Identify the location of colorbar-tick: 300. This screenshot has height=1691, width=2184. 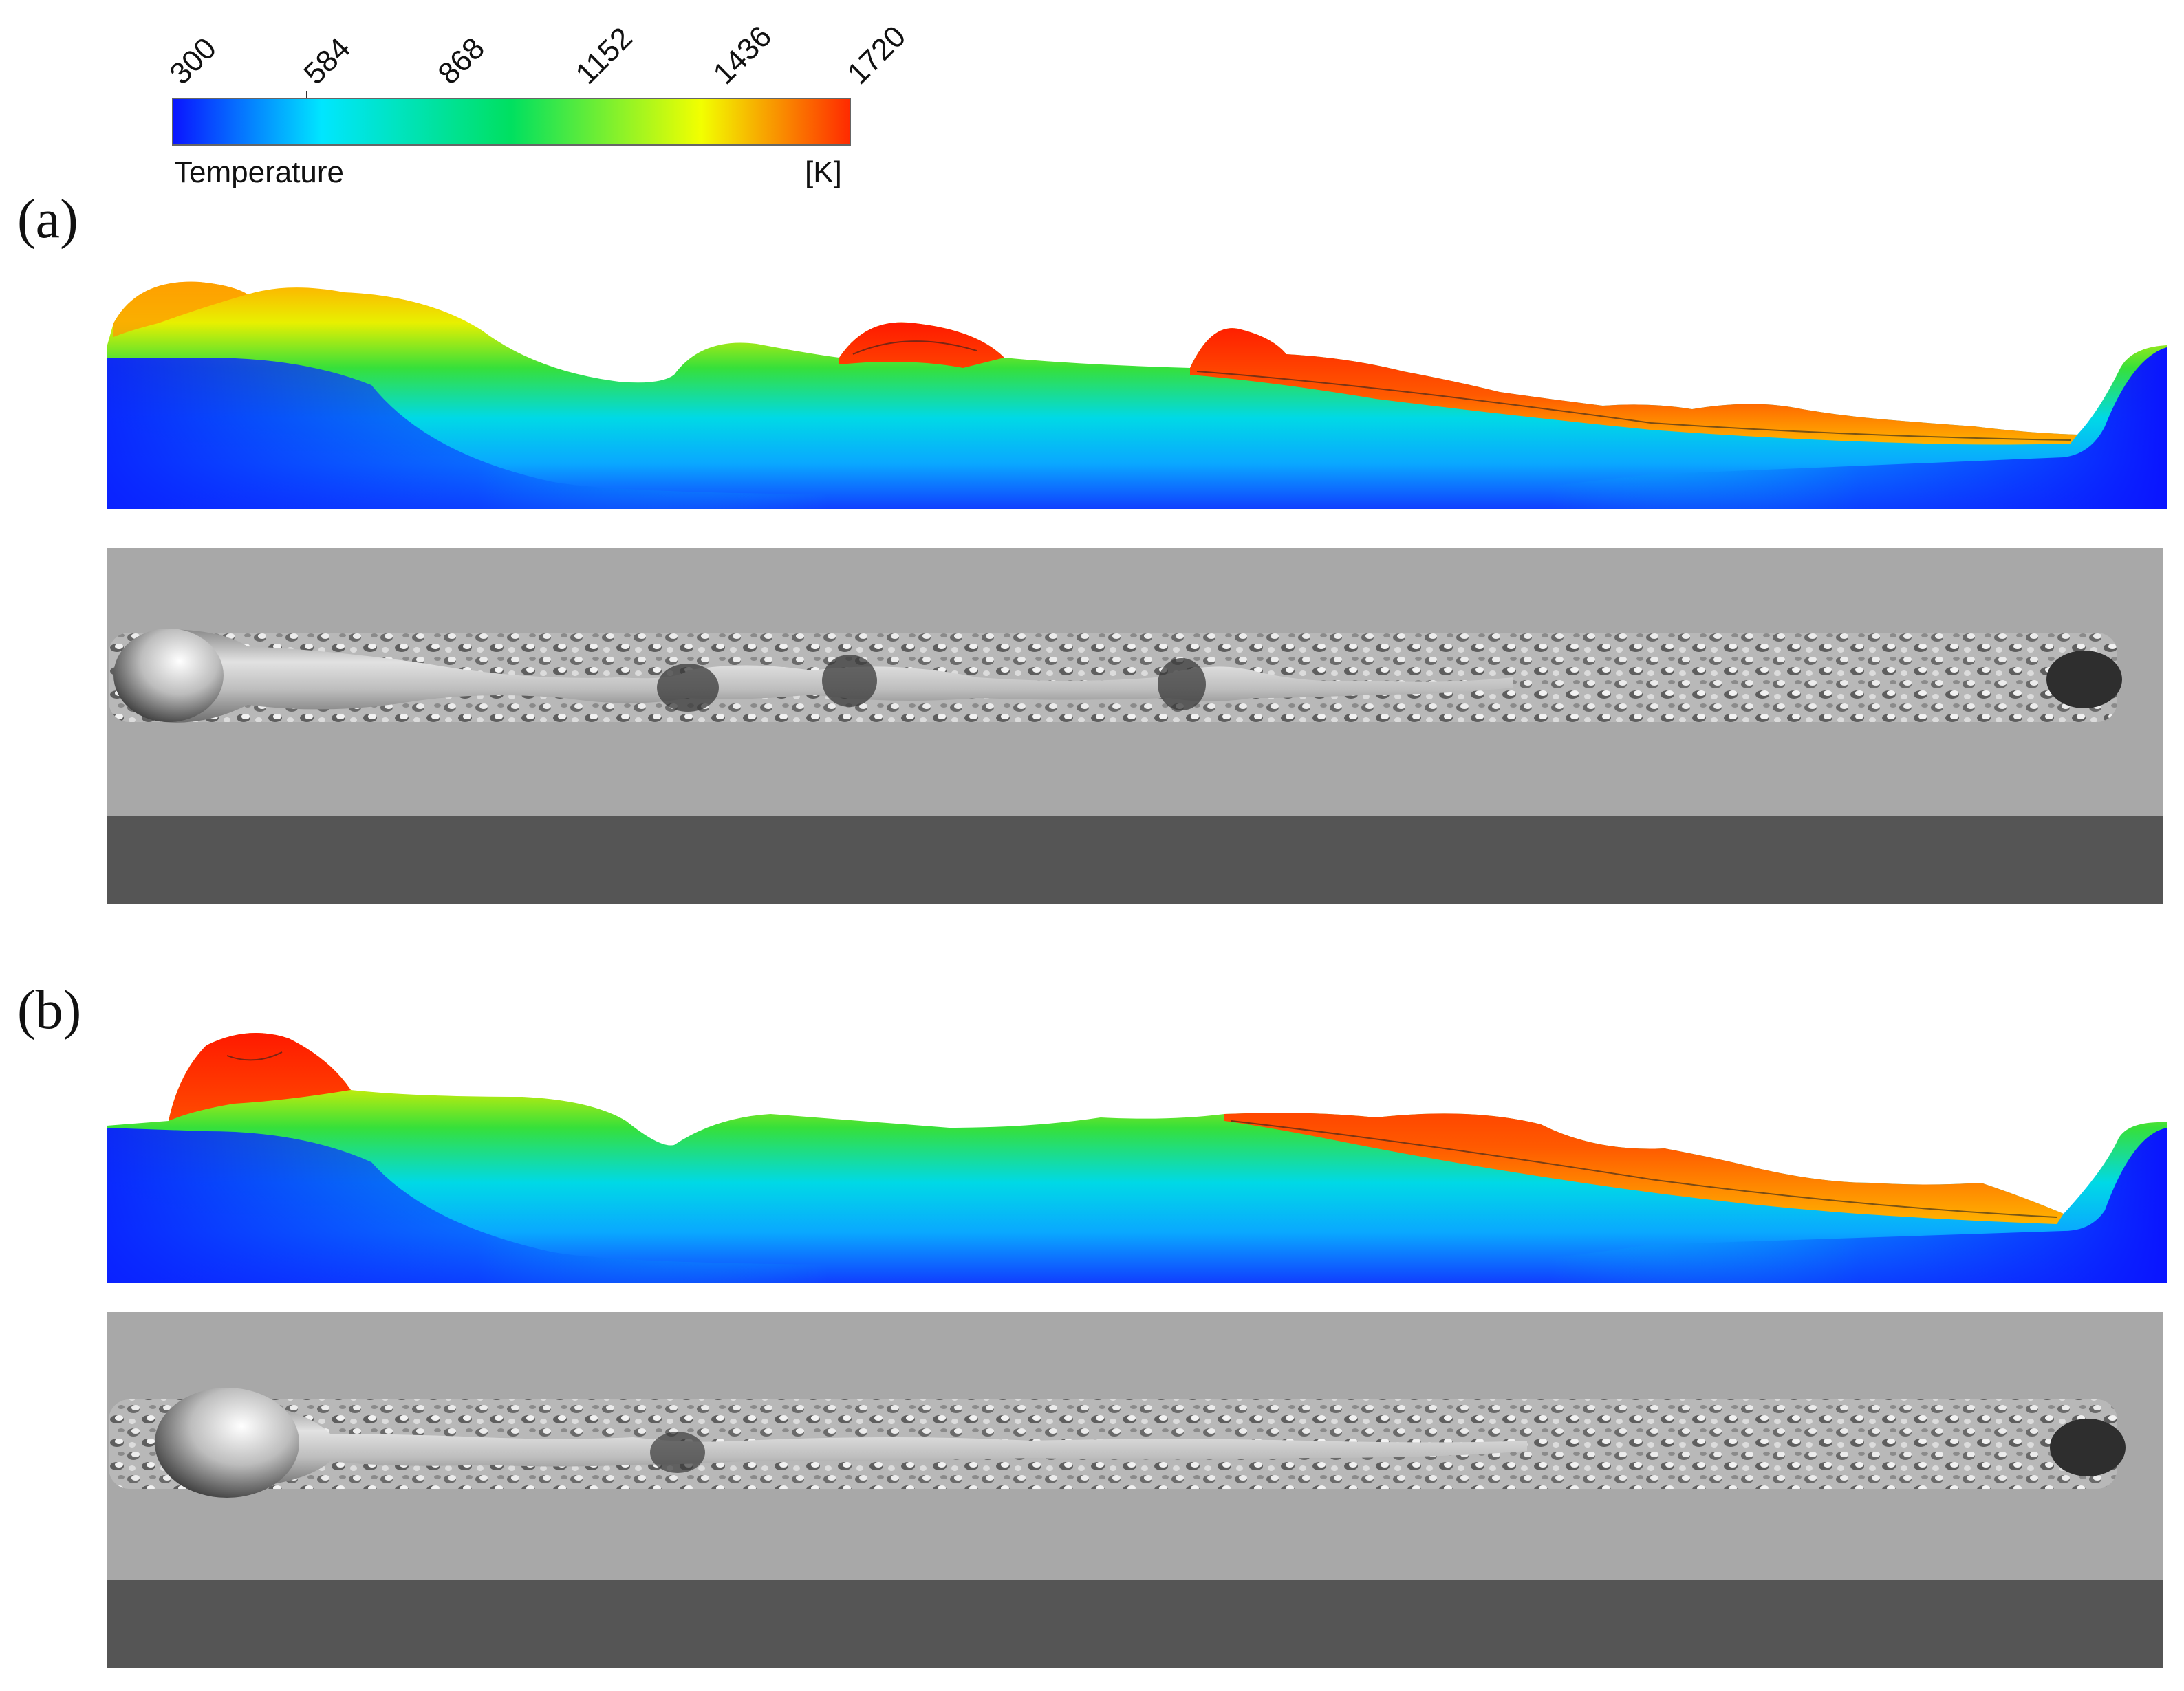
(193, 61).